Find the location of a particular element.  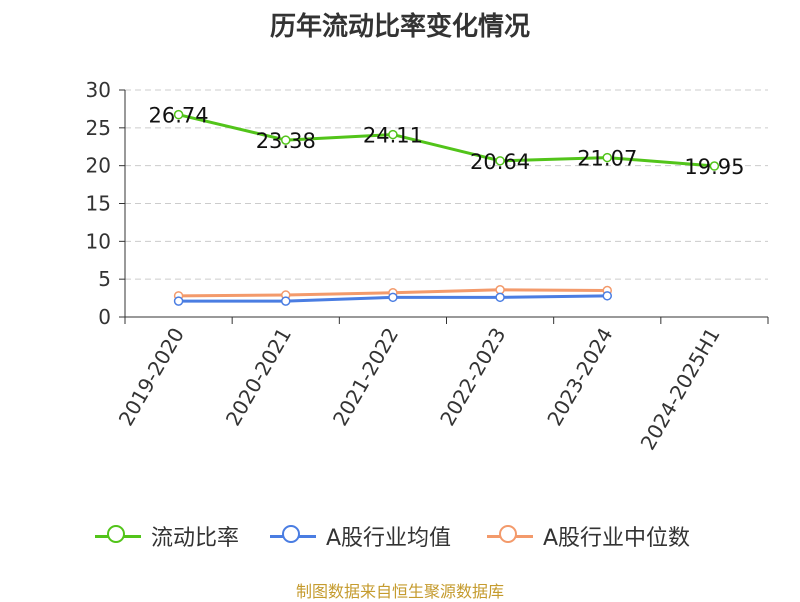

y-tick-label: 30 is located at coordinates (98, 90).